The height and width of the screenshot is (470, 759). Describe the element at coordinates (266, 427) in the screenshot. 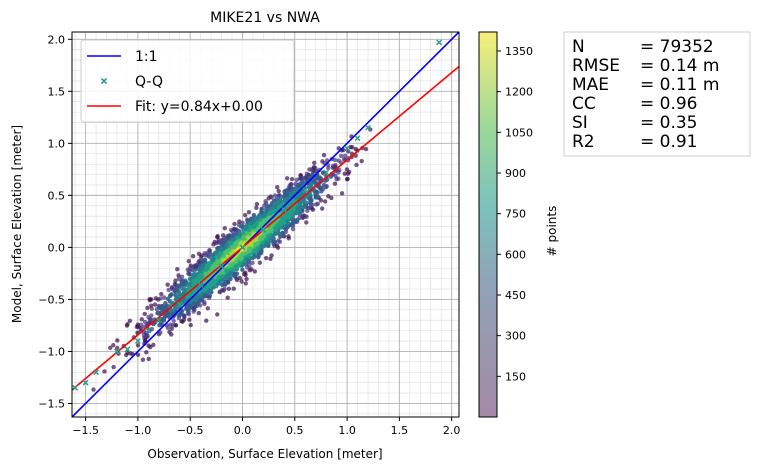

I see `x-axis-ticks: −1.5 −1.0 −0.5 0.0 0.5 1.0 1.5 2.0` at that location.